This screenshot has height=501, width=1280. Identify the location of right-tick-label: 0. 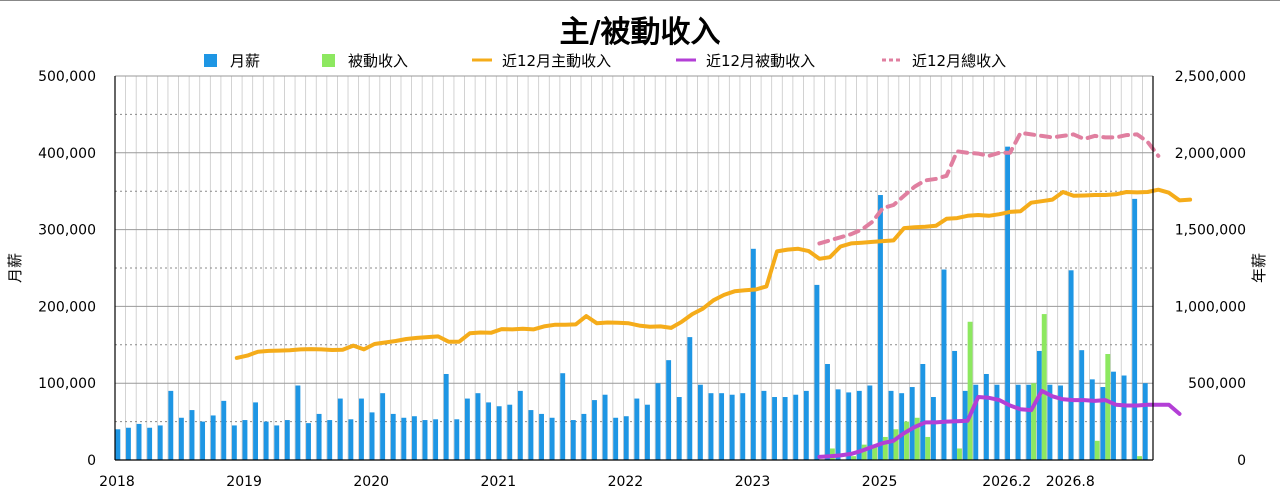
(1241, 461).